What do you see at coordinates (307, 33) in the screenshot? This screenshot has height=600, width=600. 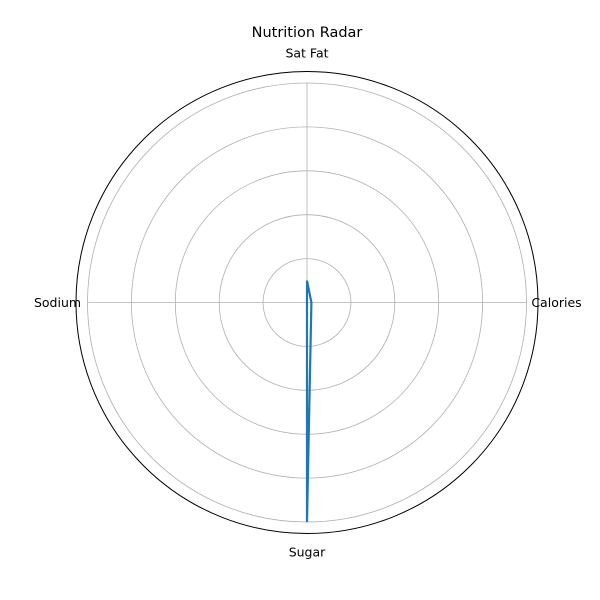 I see `chart-title: Nutrition Radar` at bounding box center [307, 33].